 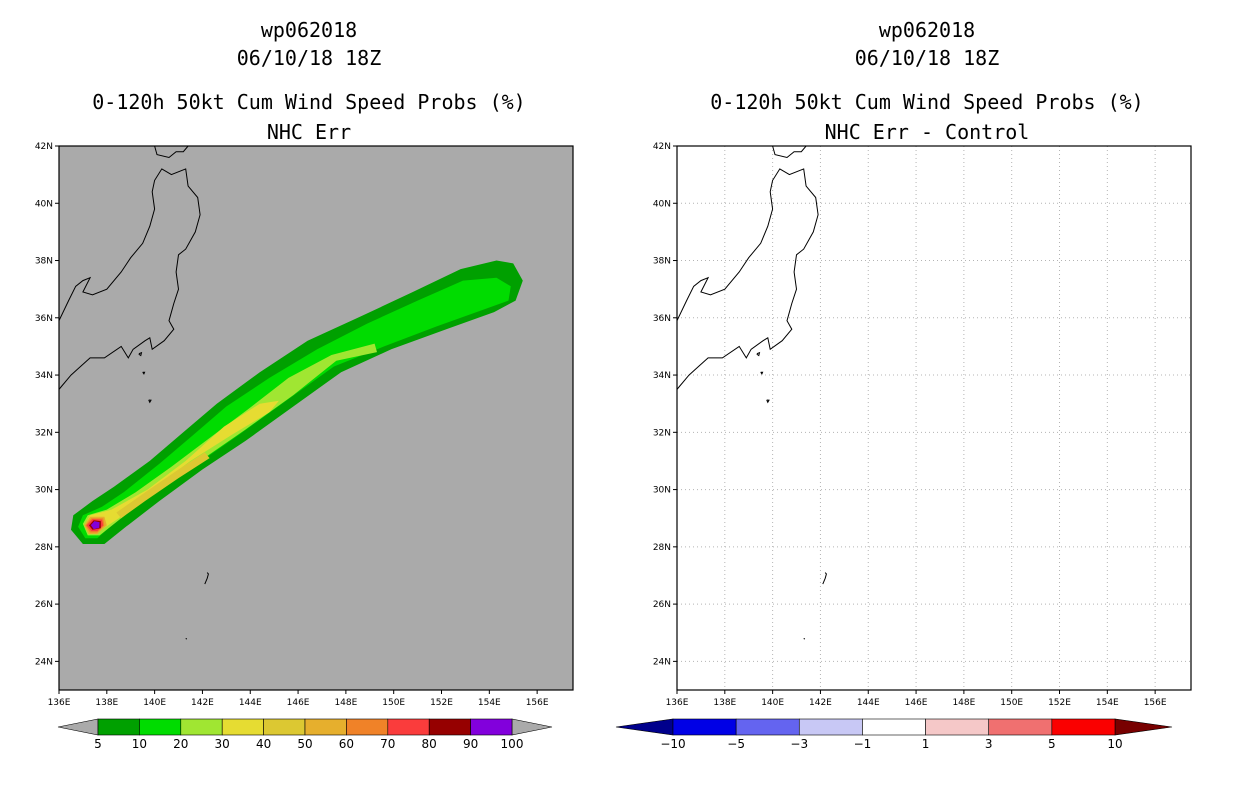 What do you see at coordinates (926, 744) in the screenshot?
I see `colorbar-label: 1` at bounding box center [926, 744].